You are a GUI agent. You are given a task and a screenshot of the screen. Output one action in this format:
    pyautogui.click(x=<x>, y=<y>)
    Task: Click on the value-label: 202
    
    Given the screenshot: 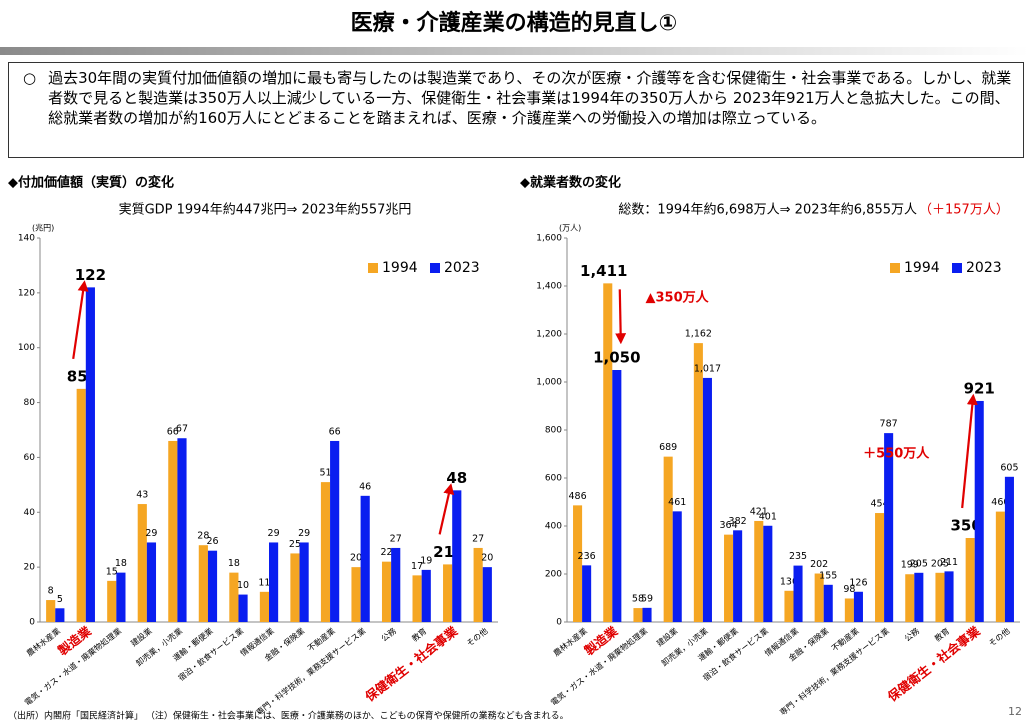 What is the action you would take?
    pyautogui.click(x=819, y=564)
    